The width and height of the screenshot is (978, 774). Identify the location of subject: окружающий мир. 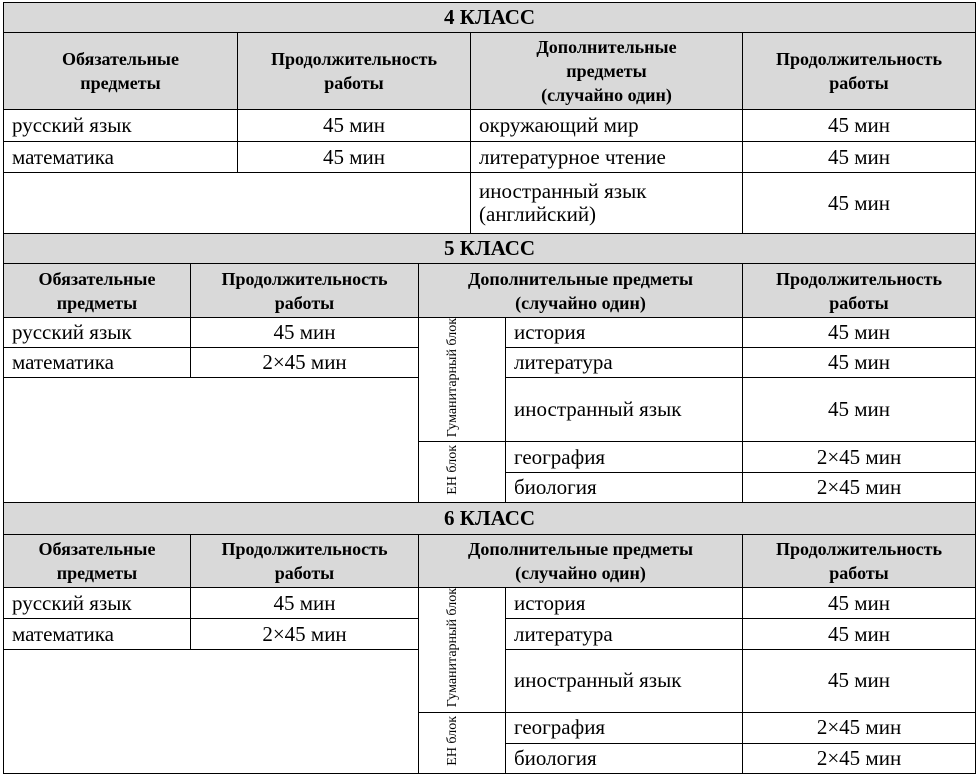
(606, 125).